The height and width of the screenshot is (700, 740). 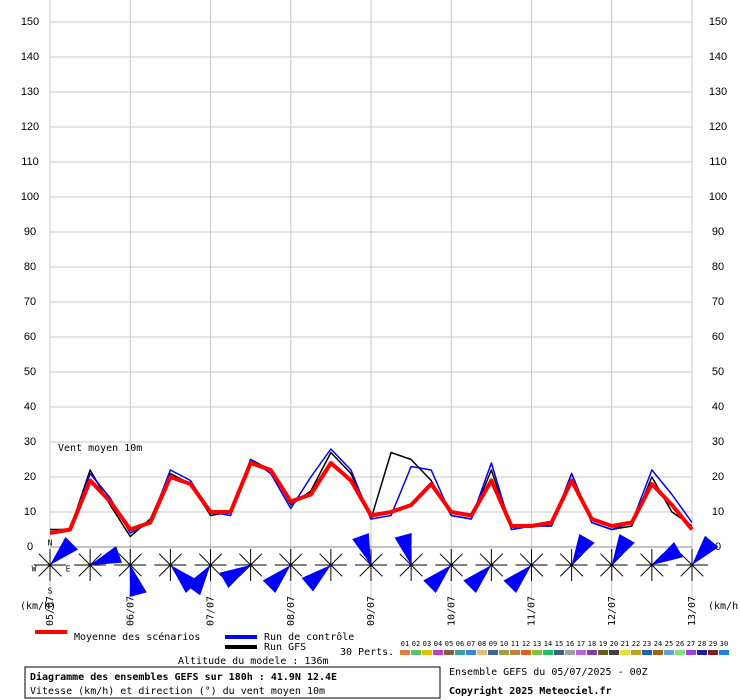 I want to click on compass-letter: E, so click(x=68, y=569).